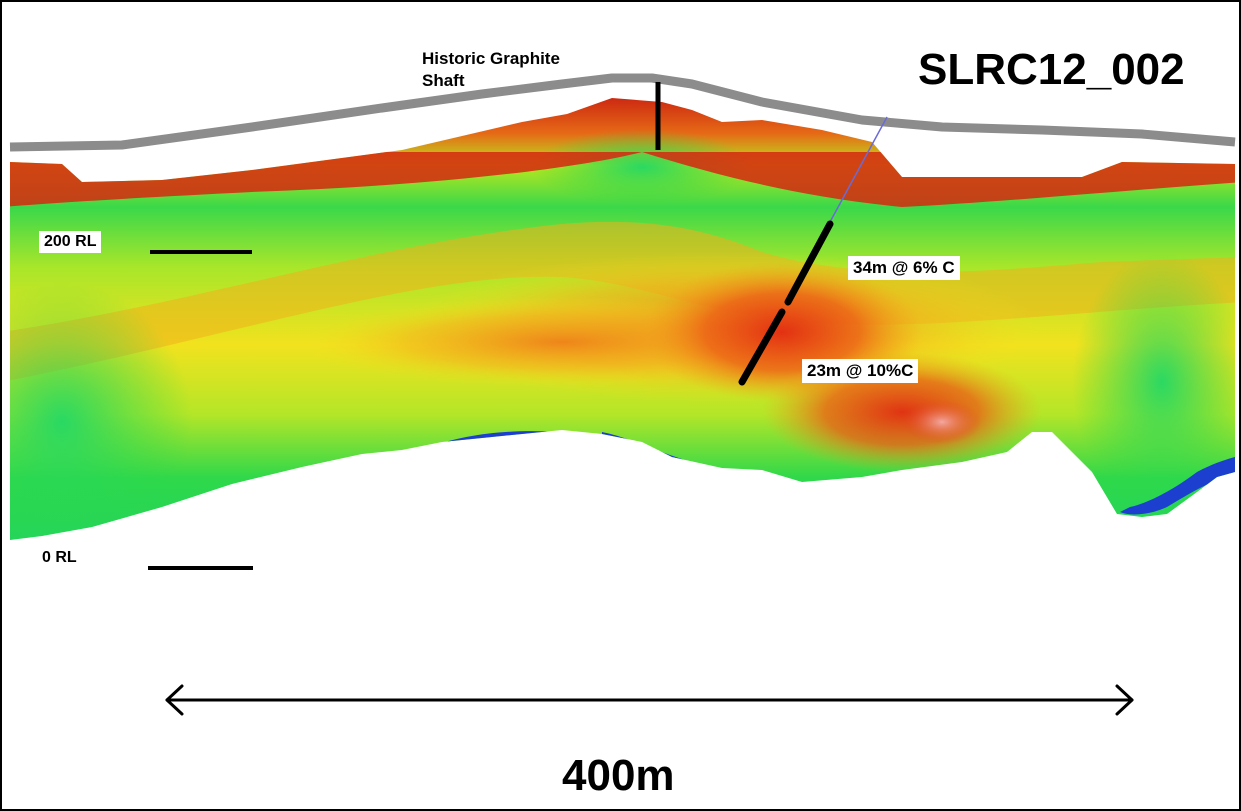 This screenshot has width=1241, height=811. I want to click on historic-shaft-label: Historic Graphite Shaft, so click(491, 70).